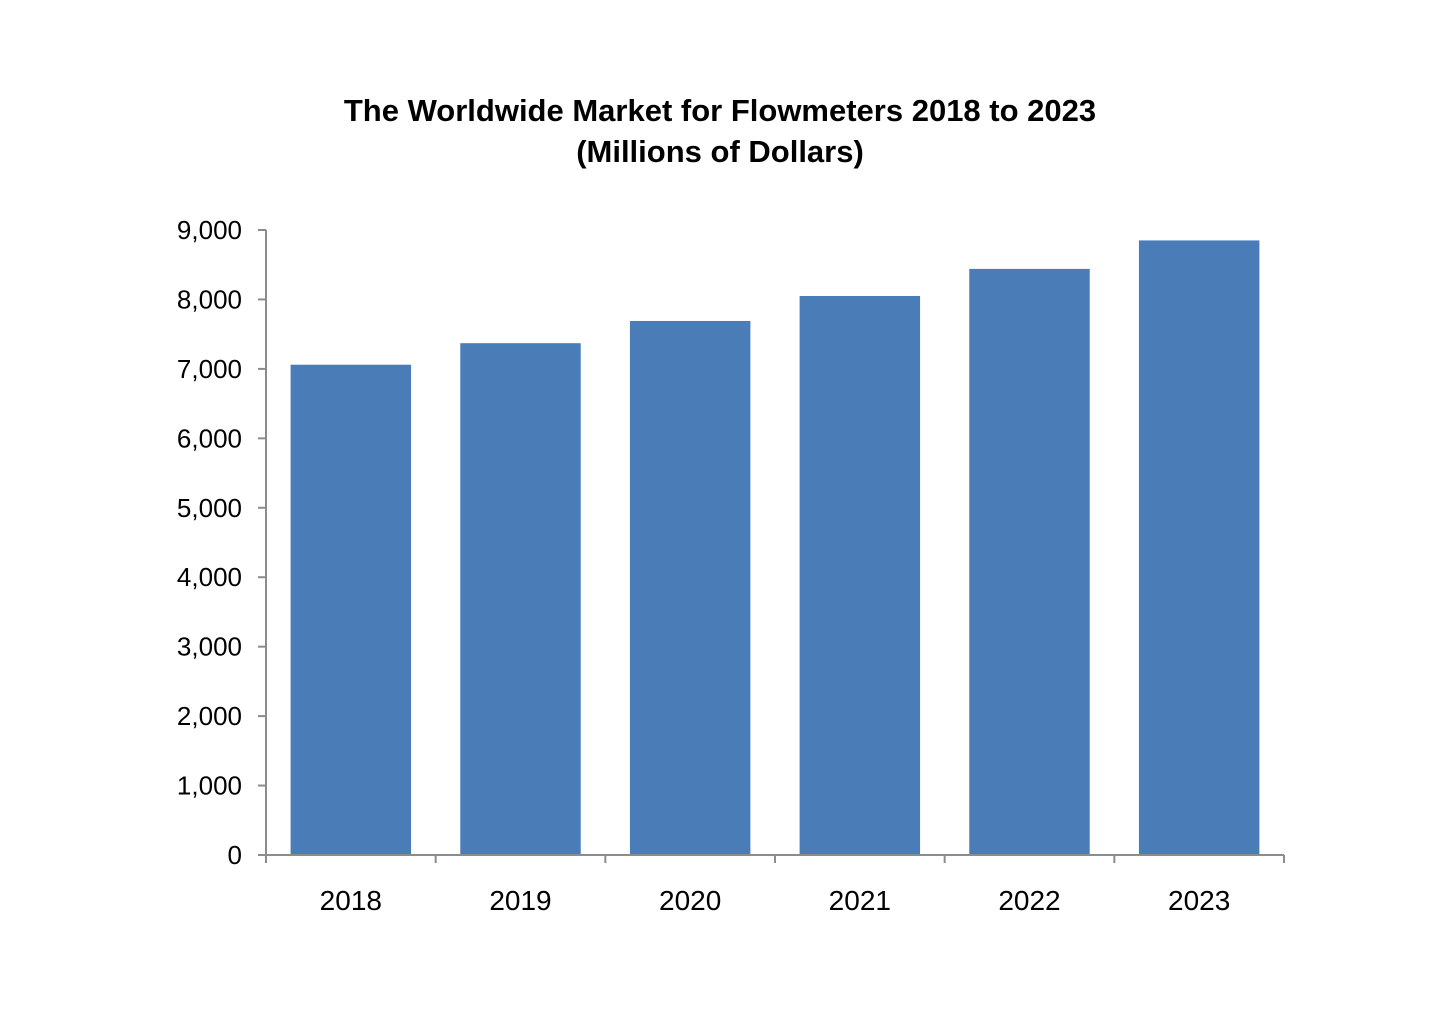  What do you see at coordinates (209, 508) in the screenshot?
I see `y-tick-label: 5,000` at bounding box center [209, 508].